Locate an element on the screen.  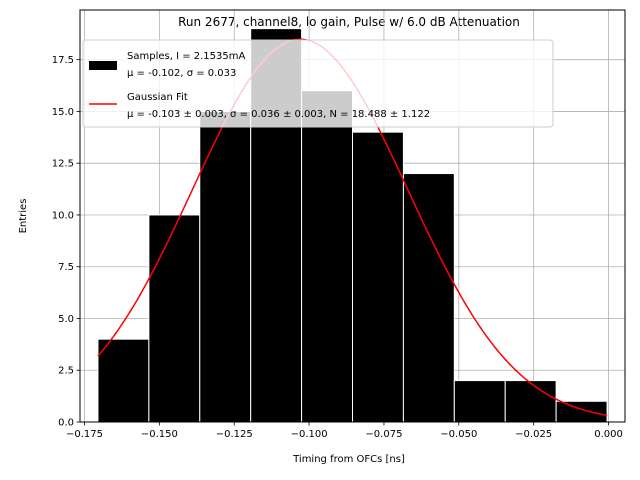
y-tick-label: 5.0 is located at coordinates (66, 319).